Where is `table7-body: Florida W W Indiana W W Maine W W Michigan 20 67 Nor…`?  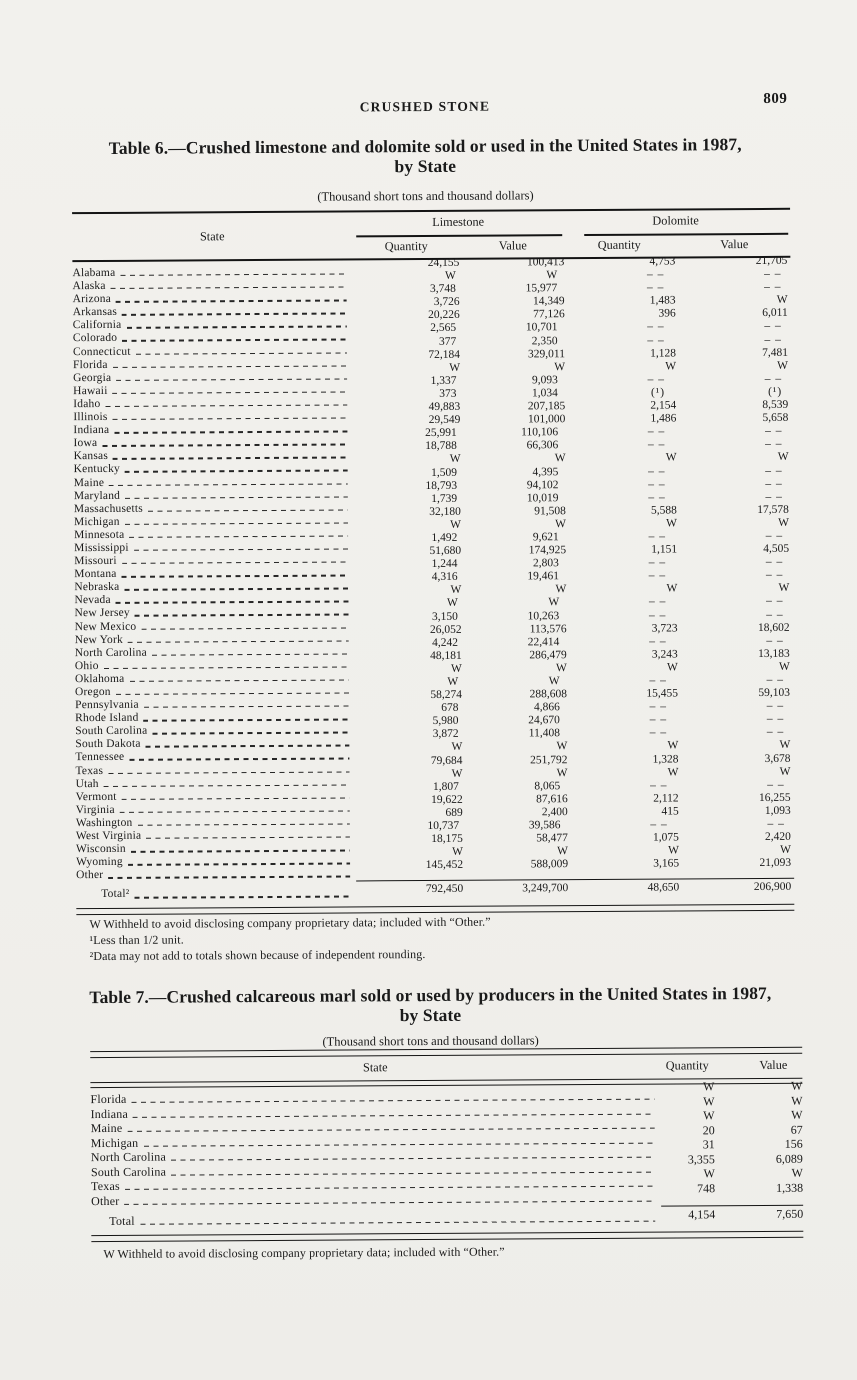
table7-body: Florida W W Indiana W W Maine W W Michigan 20 67 Nor… is located at coordinates (446, 1144).